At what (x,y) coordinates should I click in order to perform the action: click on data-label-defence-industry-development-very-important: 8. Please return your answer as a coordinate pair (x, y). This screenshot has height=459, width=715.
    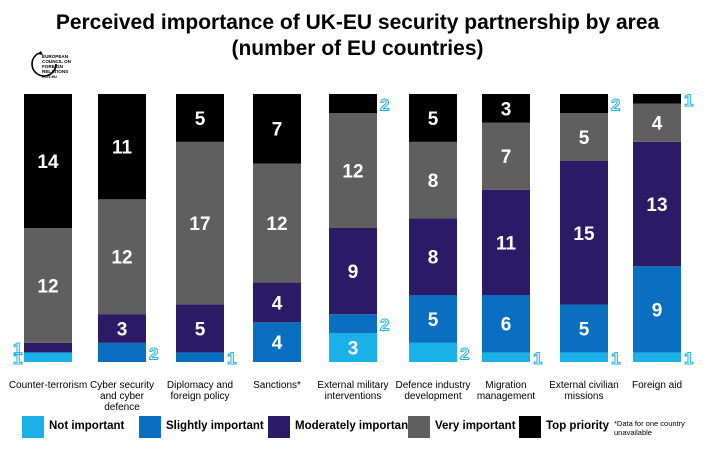
    Looking at the image, I should click on (433, 181).